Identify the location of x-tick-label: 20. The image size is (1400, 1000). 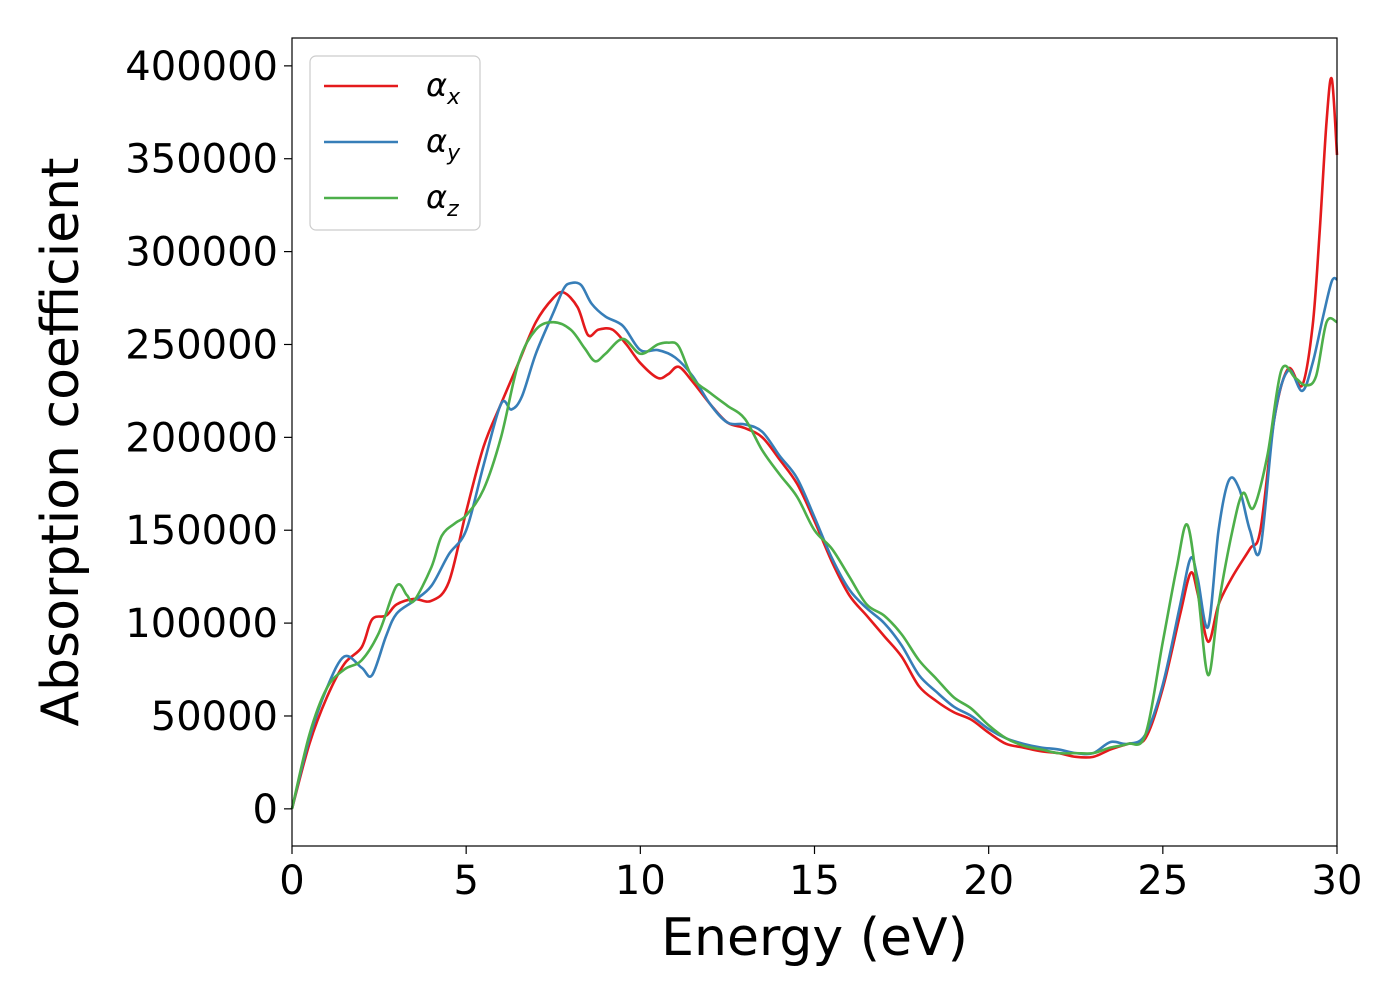
(988, 881).